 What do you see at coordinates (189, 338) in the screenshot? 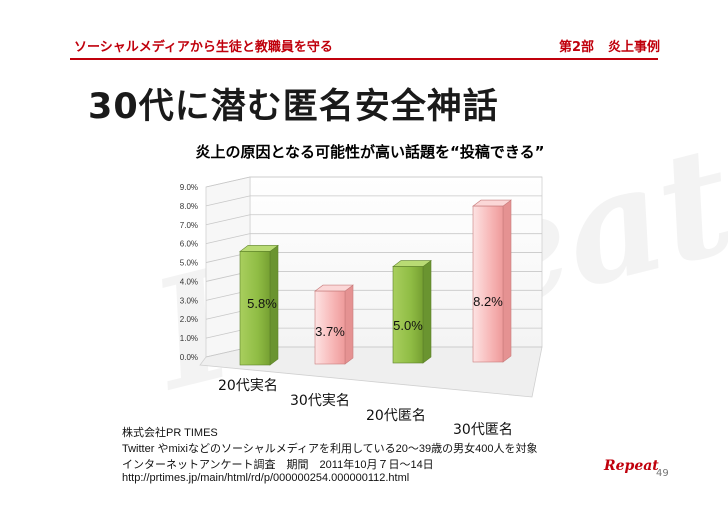
I see `y-tick-label: 1.0%` at bounding box center [189, 338].